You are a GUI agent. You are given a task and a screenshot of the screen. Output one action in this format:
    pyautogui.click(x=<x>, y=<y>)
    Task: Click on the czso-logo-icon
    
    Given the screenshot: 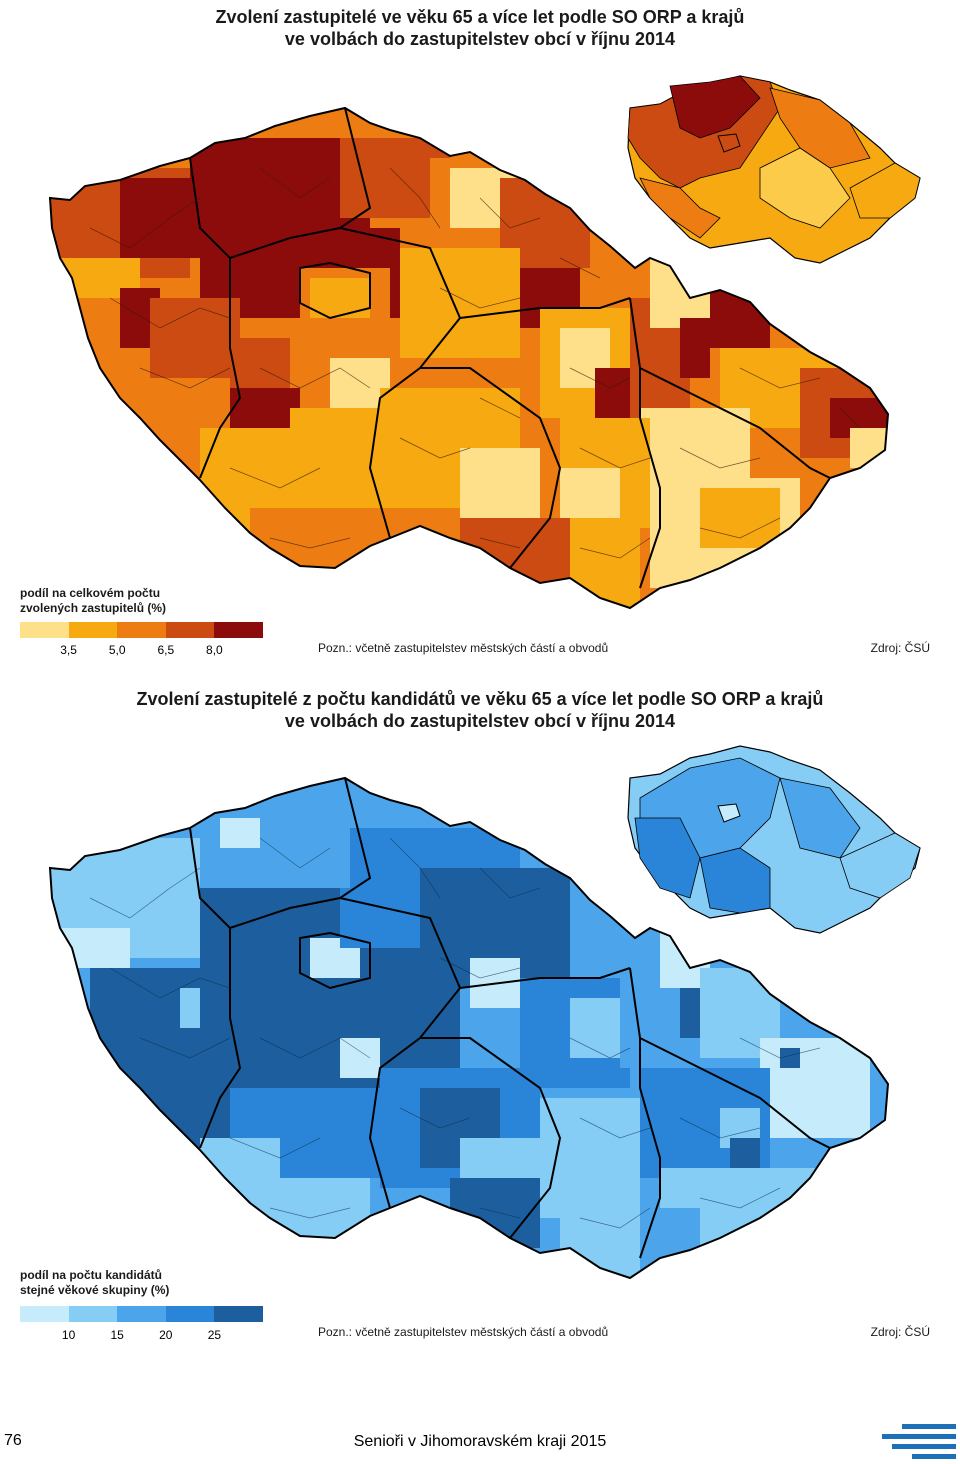 What is the action you would take?
    pyautogui.click(x=919, y=1441)
    